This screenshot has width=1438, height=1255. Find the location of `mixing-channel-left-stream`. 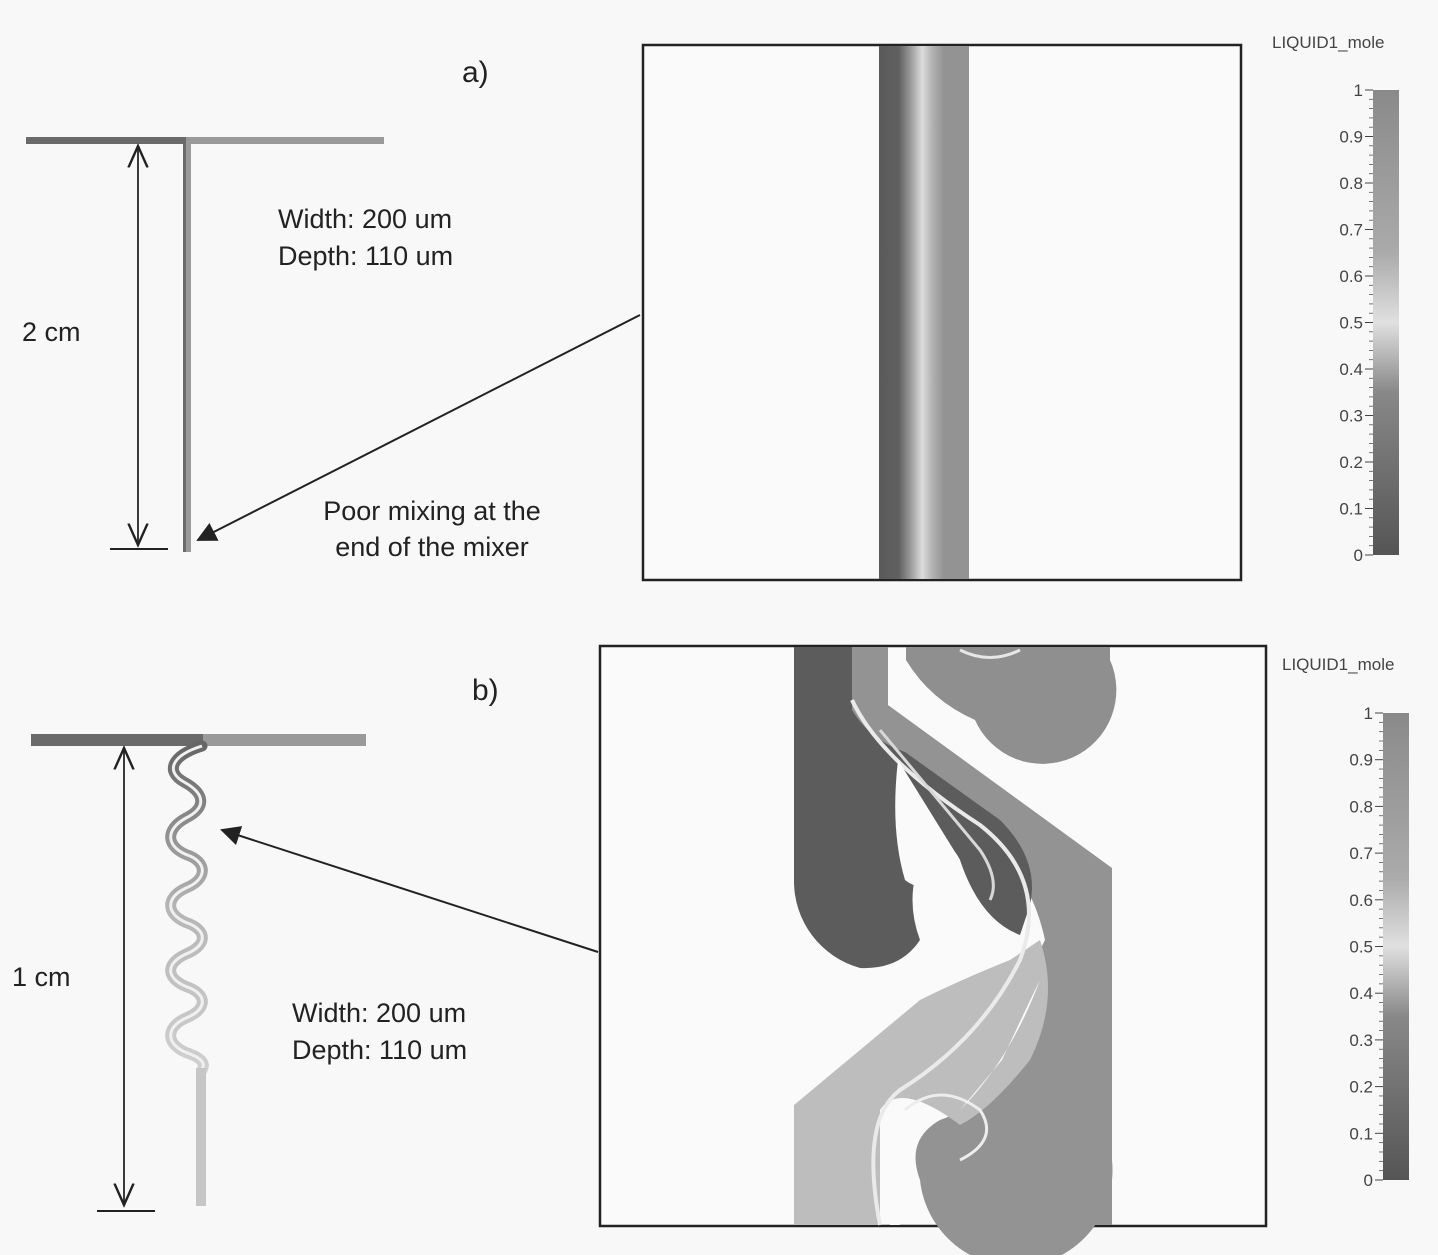

mixing-channel-left-stream is located at coordinates (184, 348).